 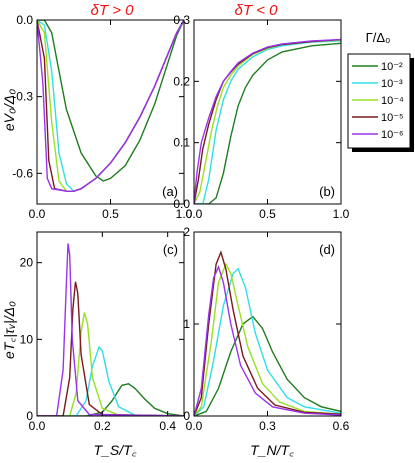 I want to click on panel-label: (c), so click(x=170, y=249).